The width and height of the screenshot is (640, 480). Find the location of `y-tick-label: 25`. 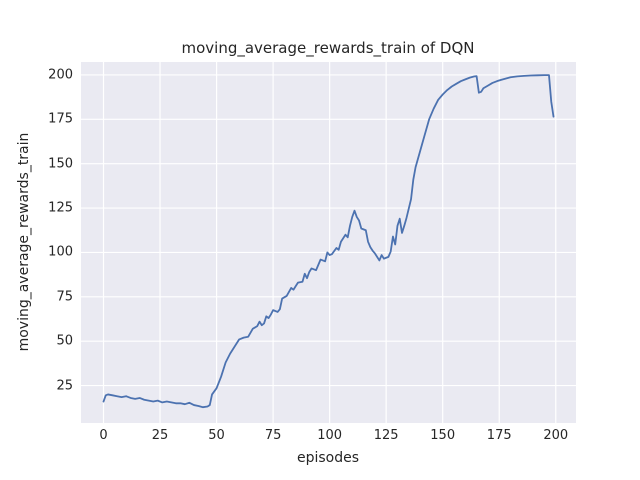

y-tick-label: 25 is located at coordinates (64, 386).